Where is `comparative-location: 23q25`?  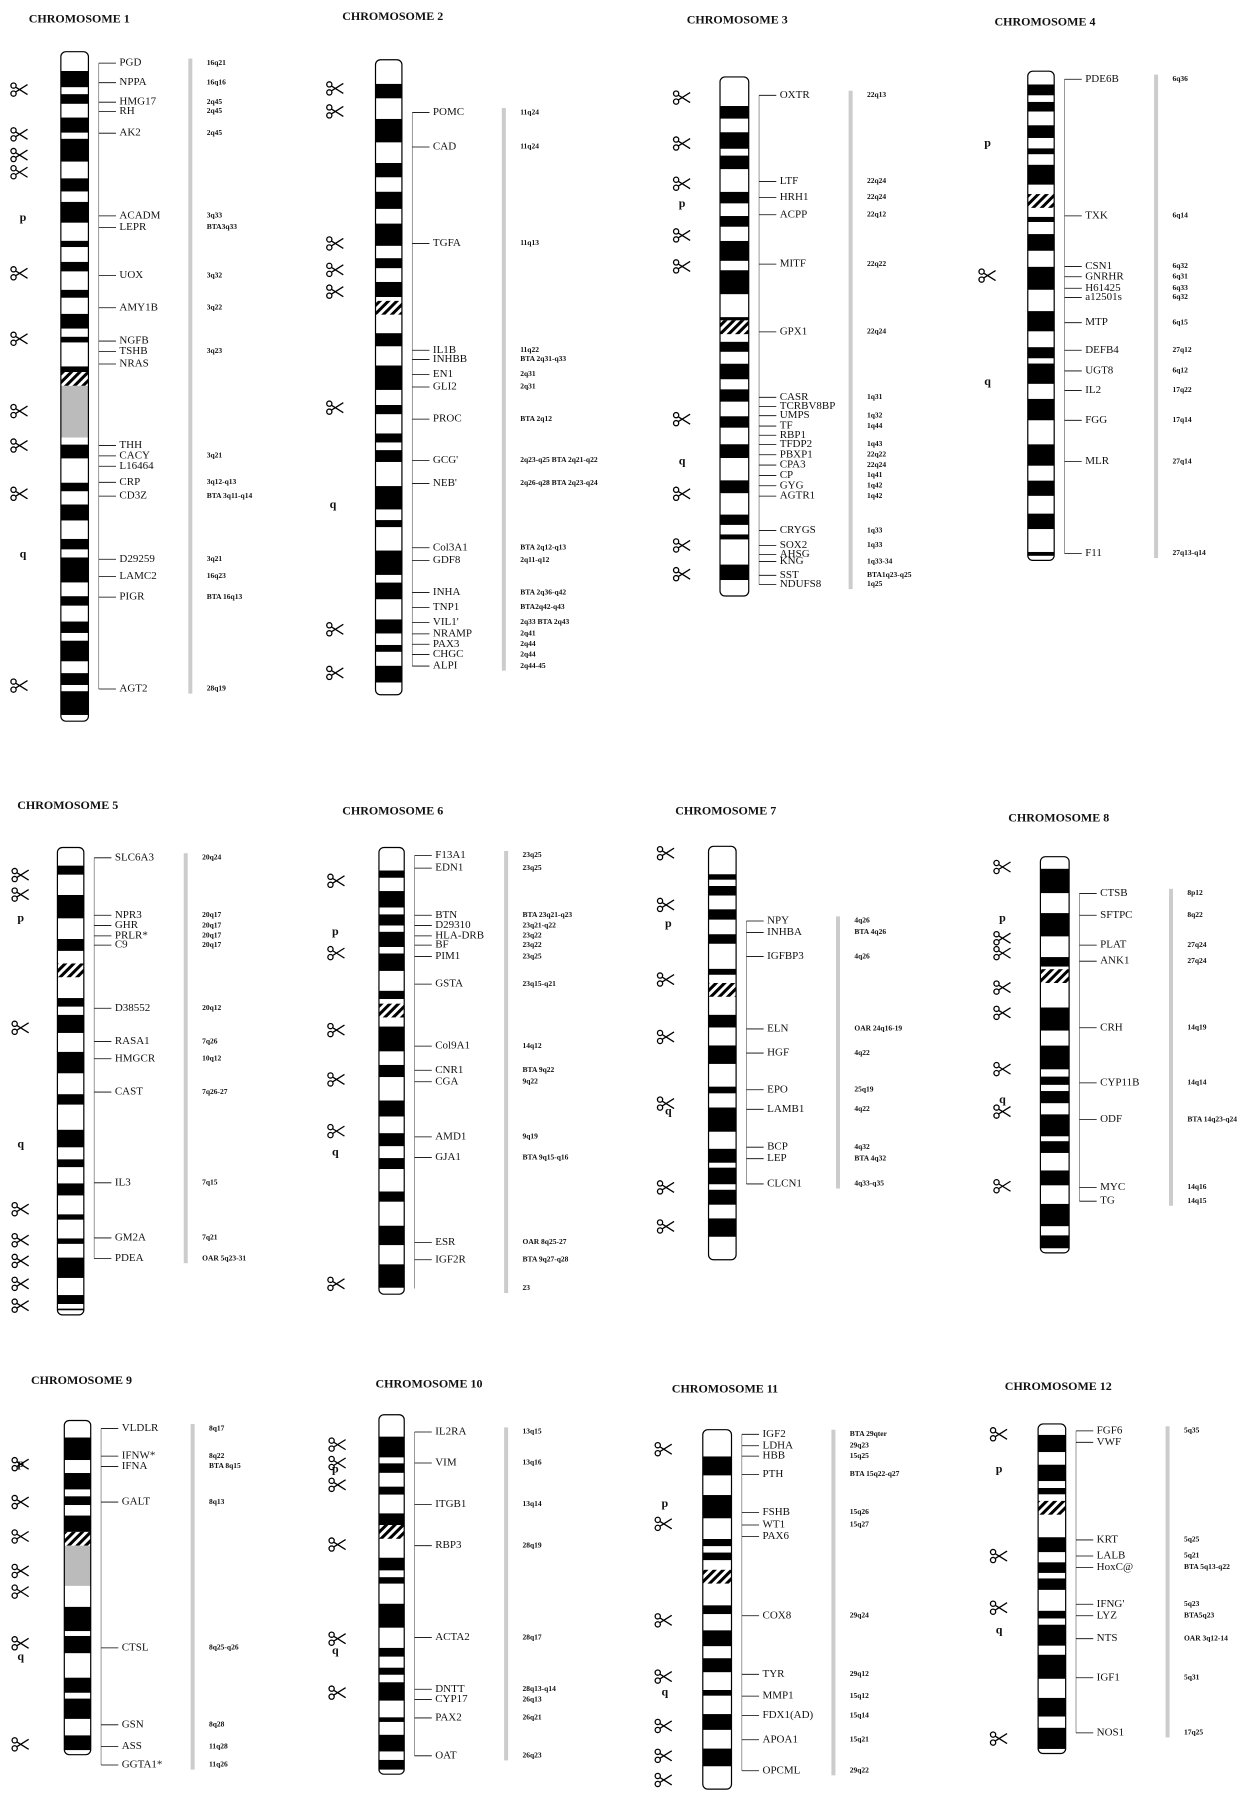
comparative-location: 23q25 is located at coordinates (532, 867).